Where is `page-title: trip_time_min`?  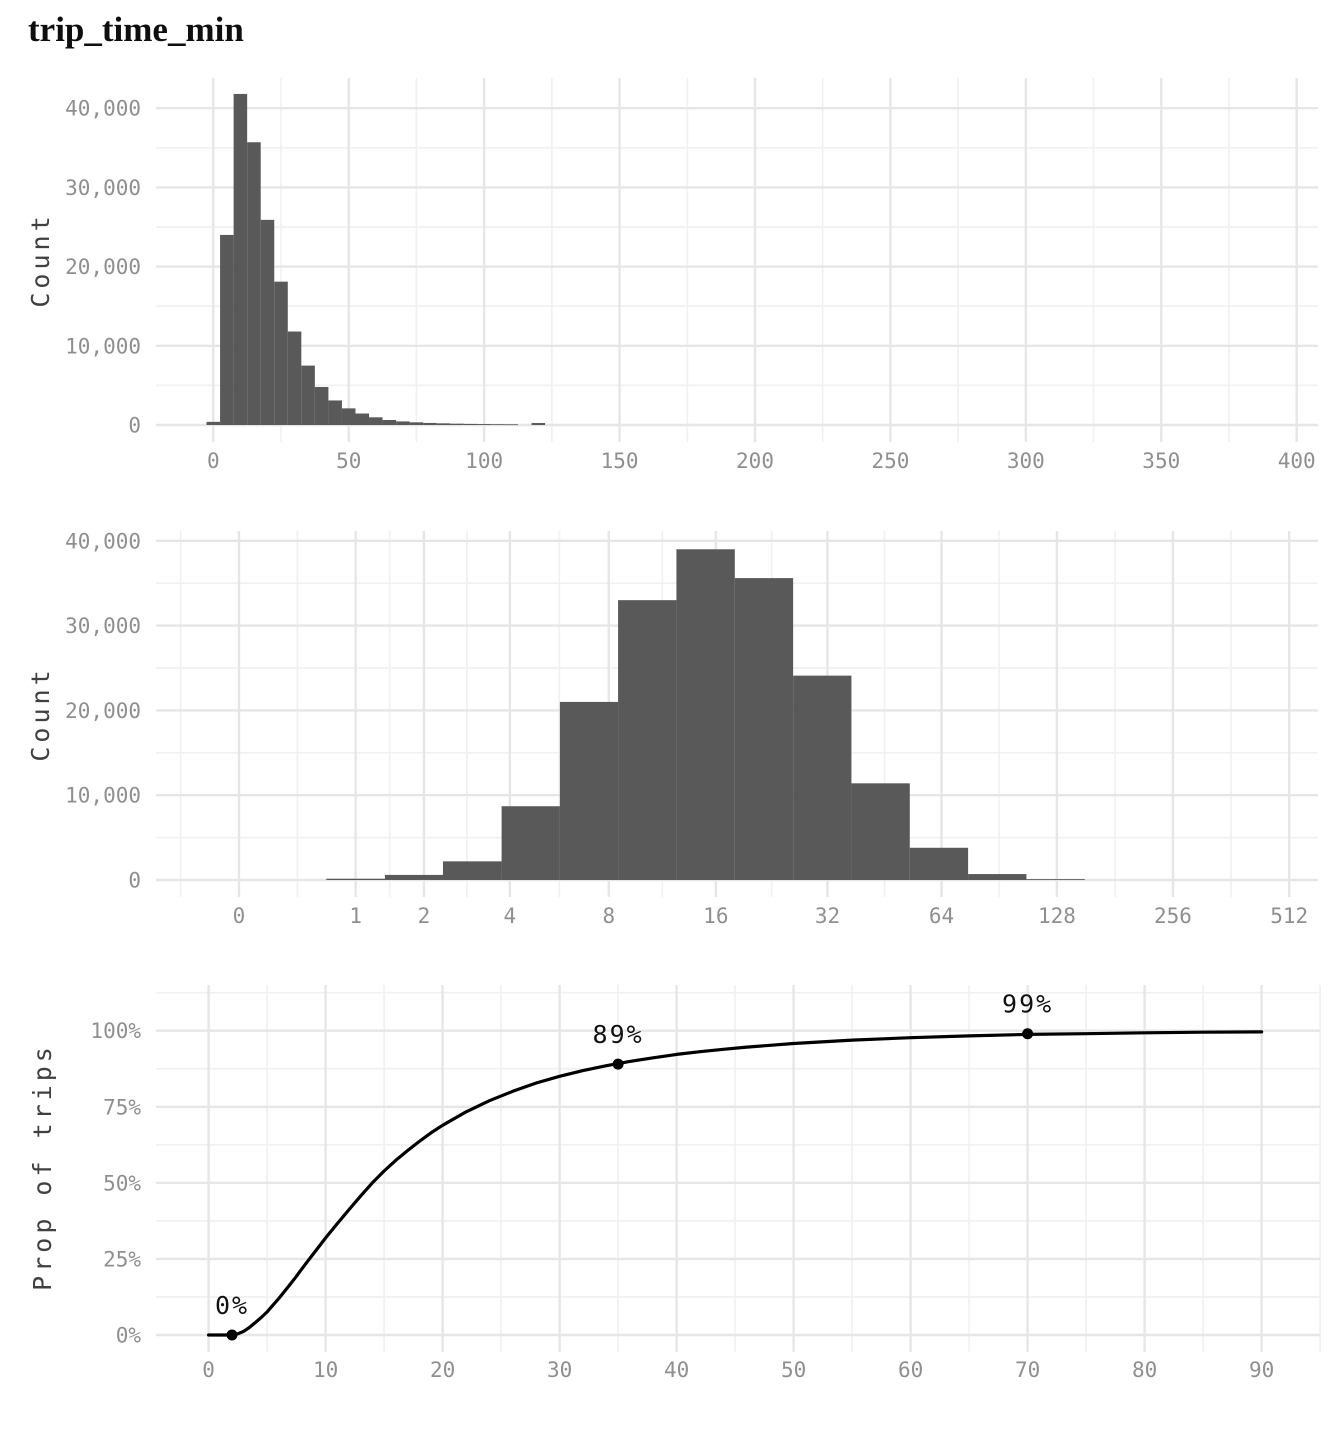 page-title: trip_time_min is located at coordinates (136, 29).